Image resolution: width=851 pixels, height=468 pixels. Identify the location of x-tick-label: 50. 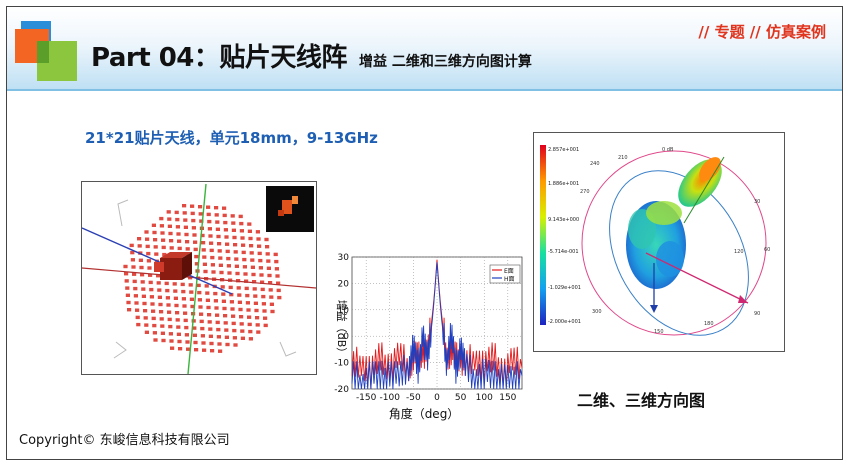
(461, 398).